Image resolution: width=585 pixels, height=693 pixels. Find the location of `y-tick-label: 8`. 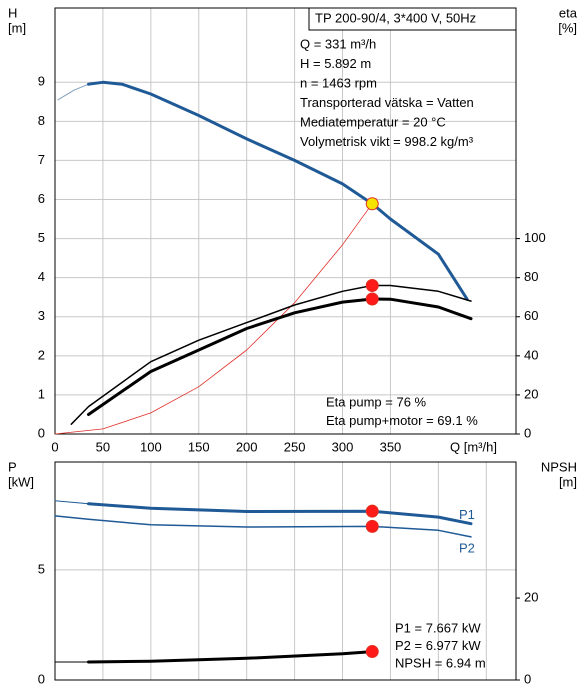

y-tick-label: 8 is located at coordinates (41, 120).